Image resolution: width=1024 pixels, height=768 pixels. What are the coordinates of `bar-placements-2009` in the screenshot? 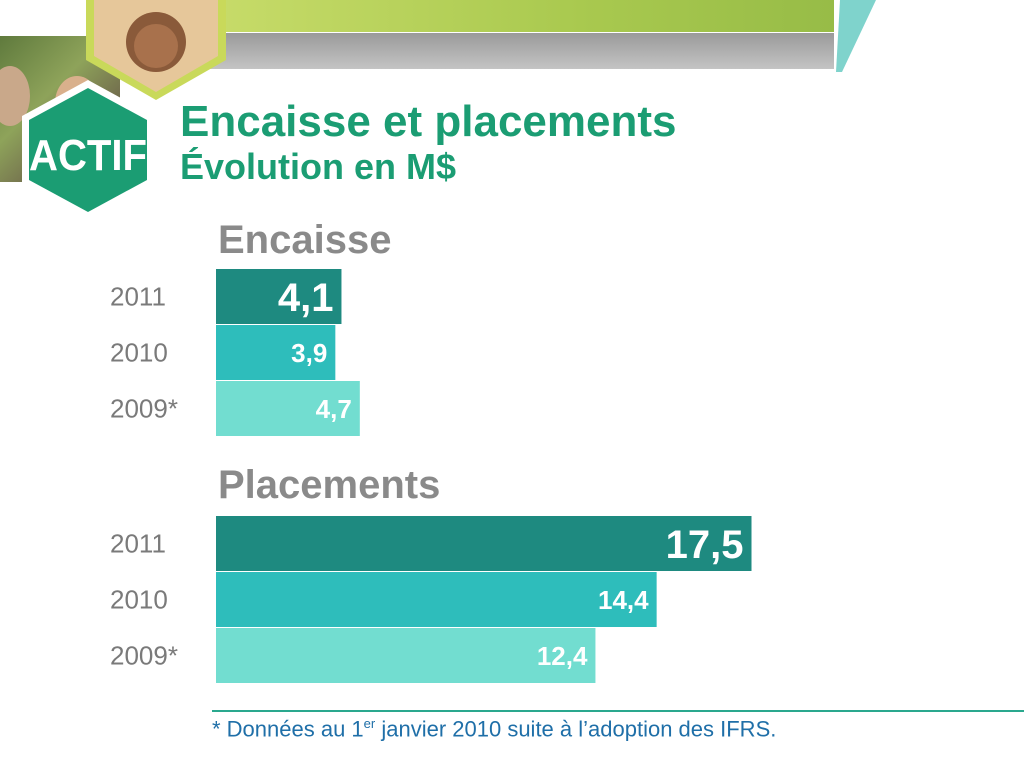 It's located at (406, 655).